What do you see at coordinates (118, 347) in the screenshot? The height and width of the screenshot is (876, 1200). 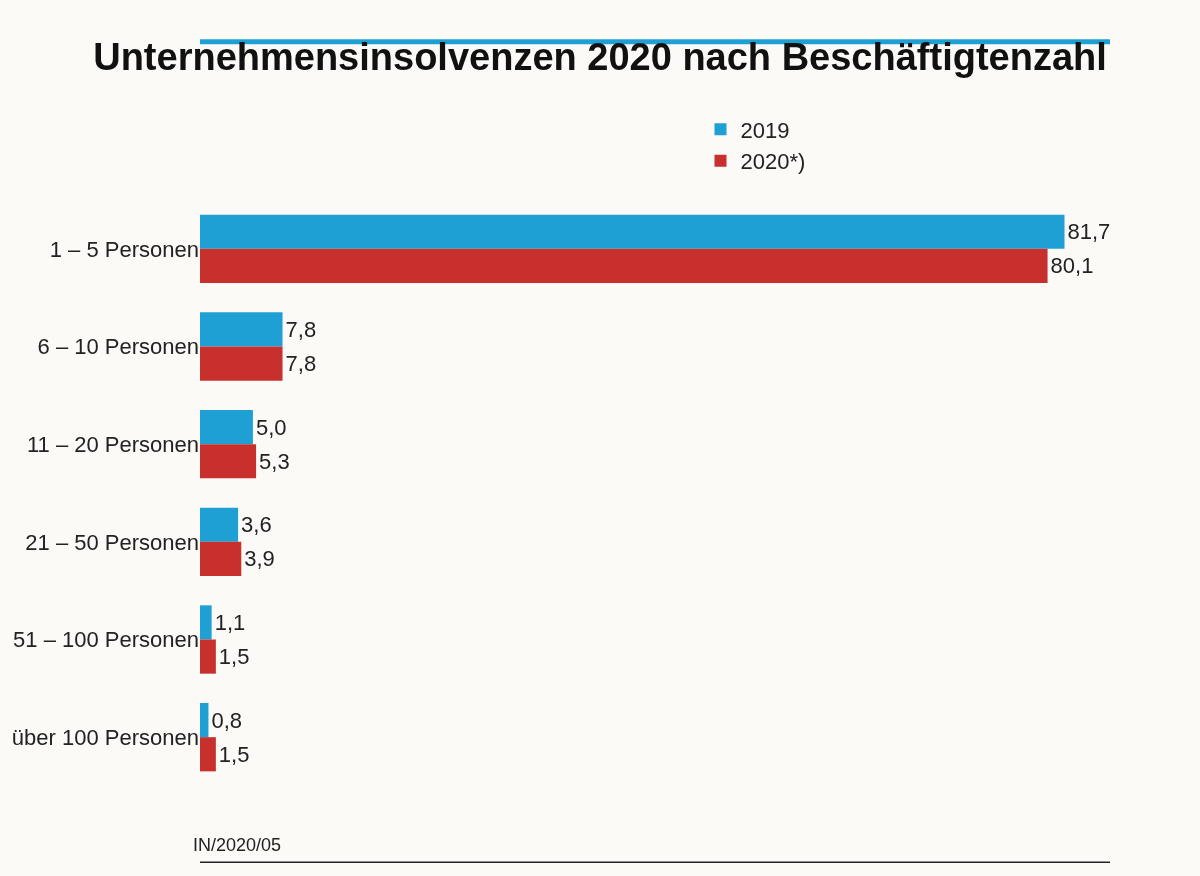 I see `y-tick-label: 6 – 10 Personen` at bounding box center [118, 347].